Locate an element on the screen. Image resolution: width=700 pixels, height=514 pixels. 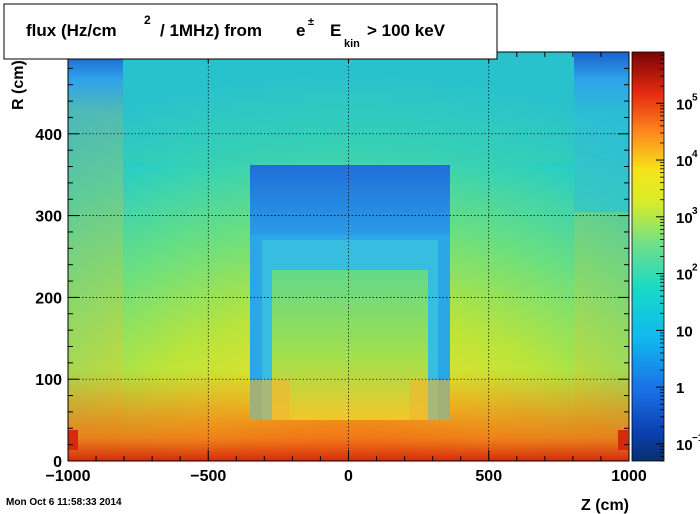
colorbar is located at coordinates (648, 256).